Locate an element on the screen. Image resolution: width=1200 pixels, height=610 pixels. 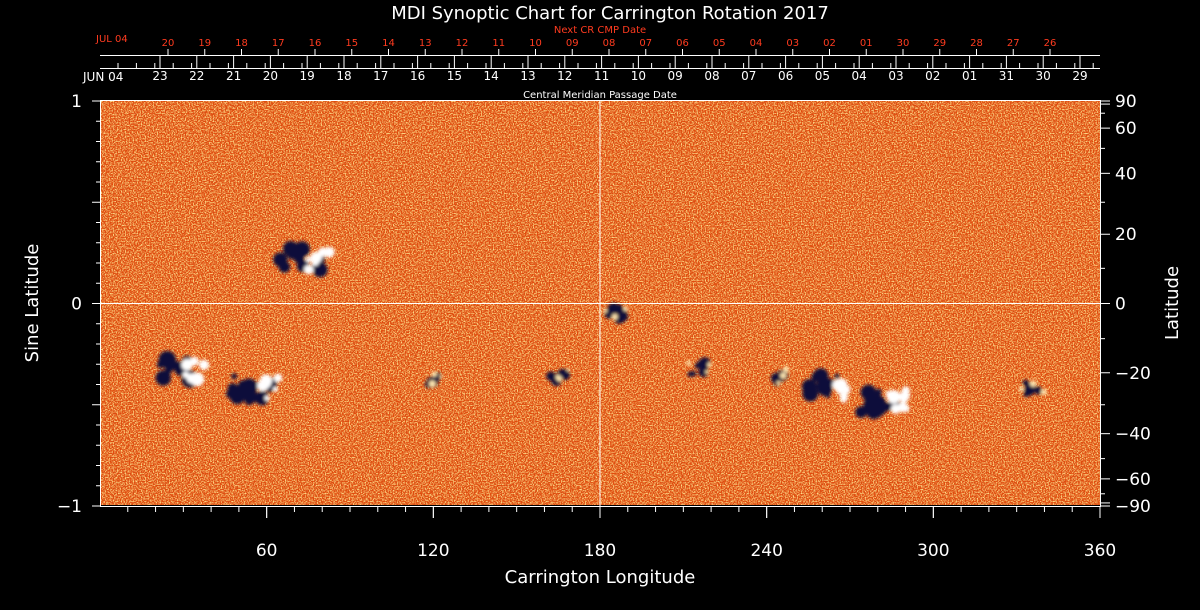
cmp-date-label: 15 is located at coordinates (454, 76).